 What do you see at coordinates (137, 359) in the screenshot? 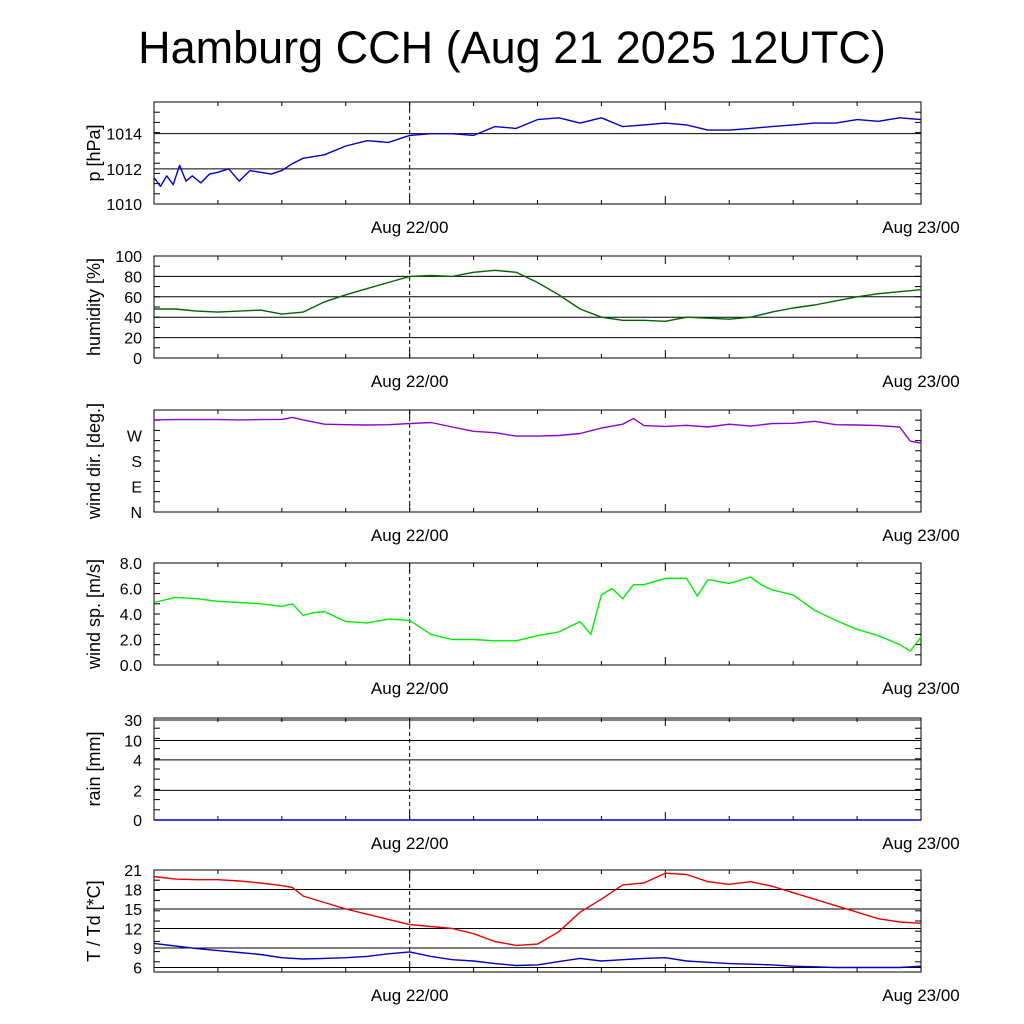
I see `humidity-ytick-label: 0` at bounding box center [137, 359].